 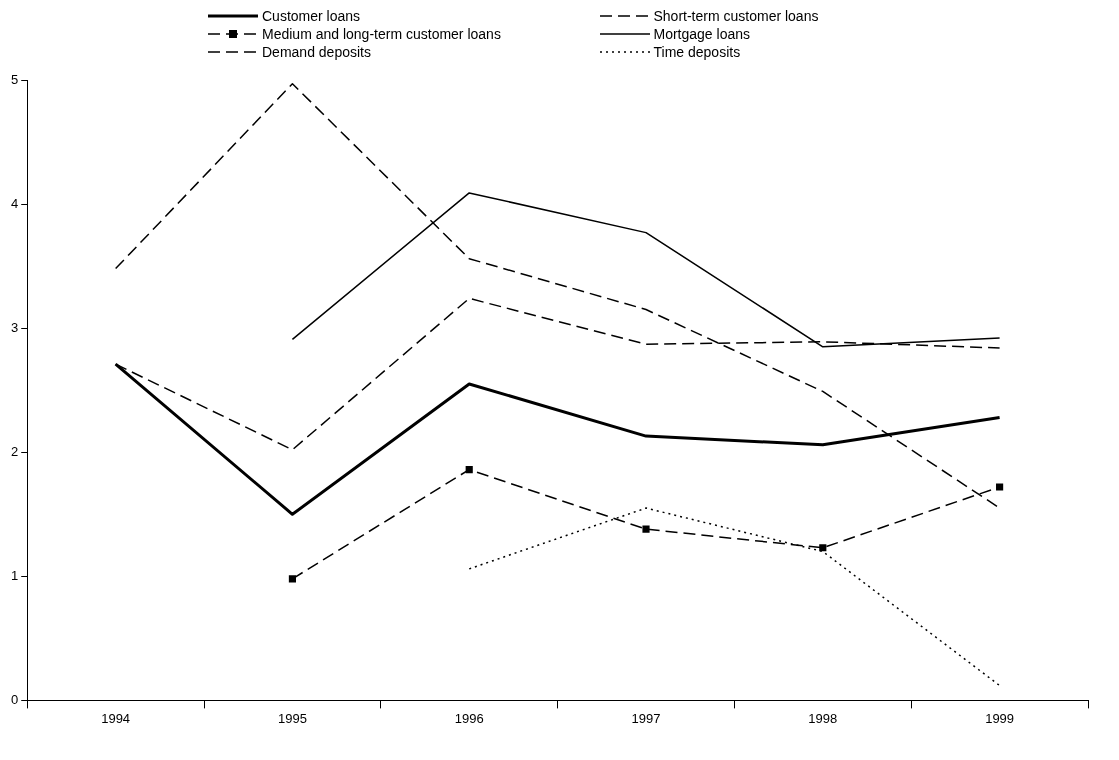 I want to click on x-tick-label: 1998, so click(x=823, y=718).